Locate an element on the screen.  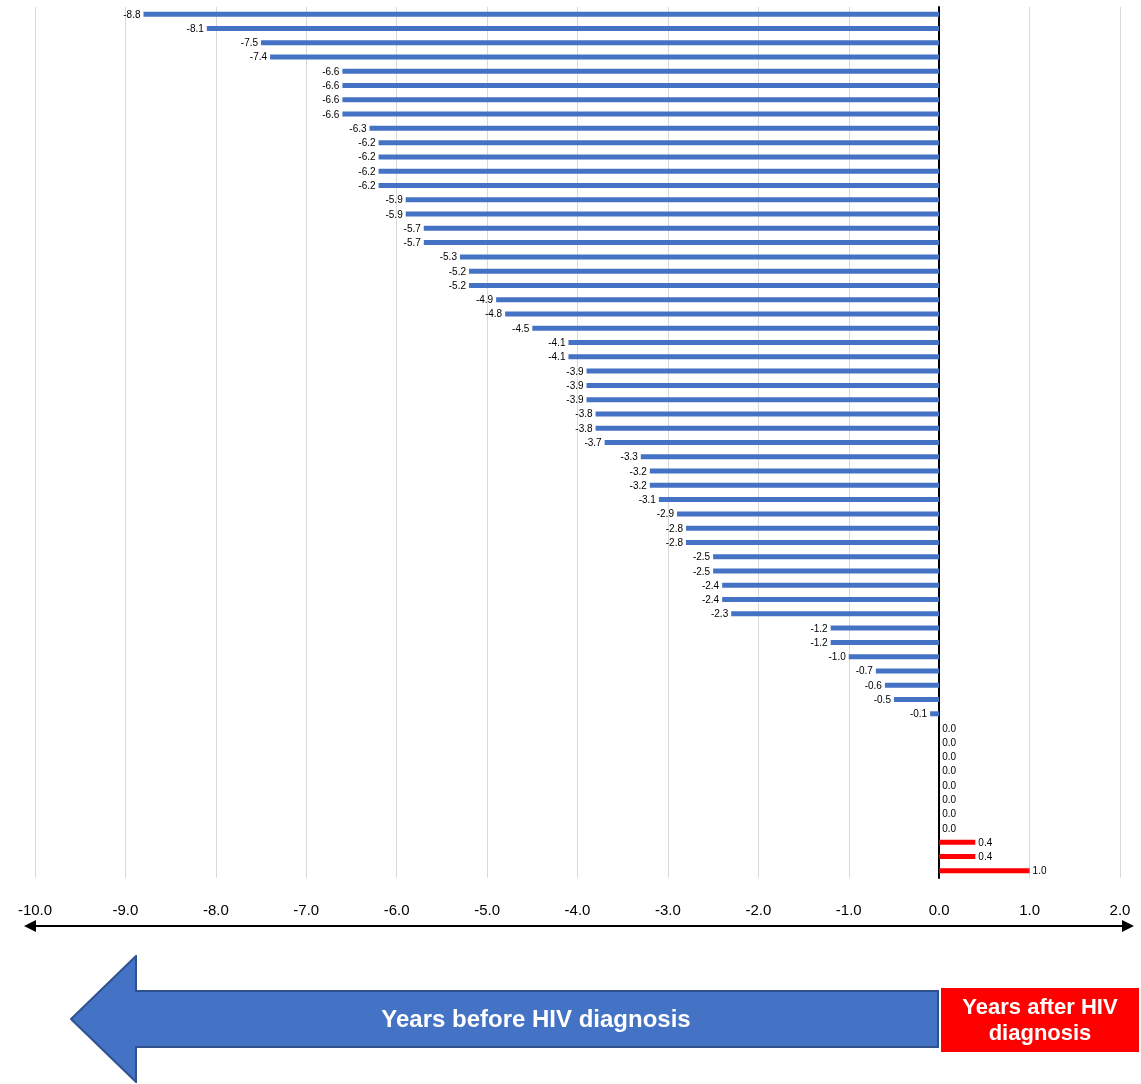
x-tick-label: -6.0 is located at coordinates (396, 909).